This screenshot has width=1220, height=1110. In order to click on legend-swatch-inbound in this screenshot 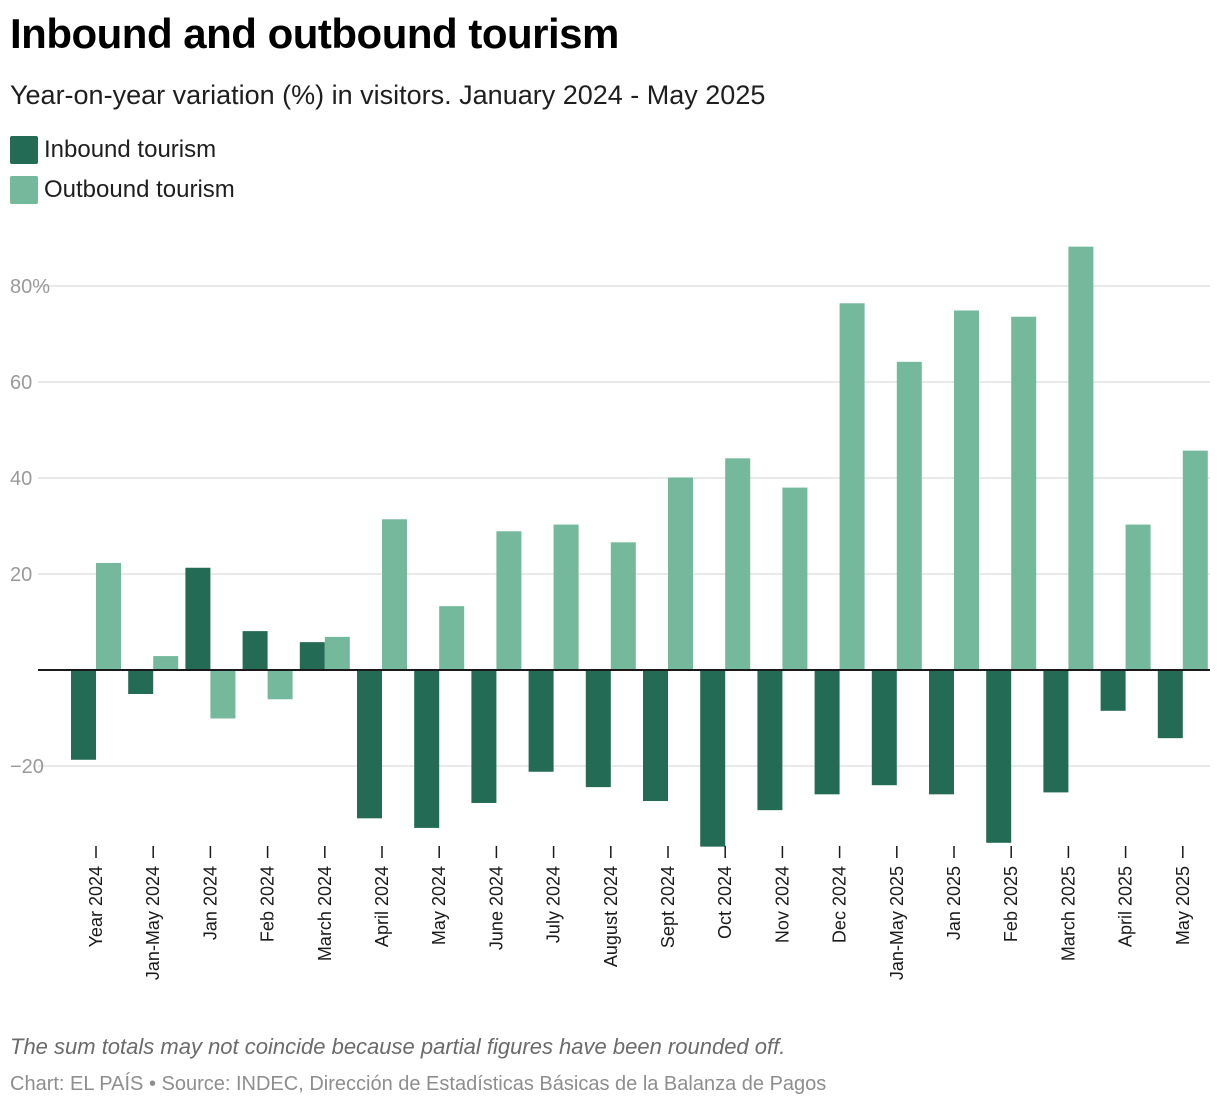, I will do `click(24, 150)`.